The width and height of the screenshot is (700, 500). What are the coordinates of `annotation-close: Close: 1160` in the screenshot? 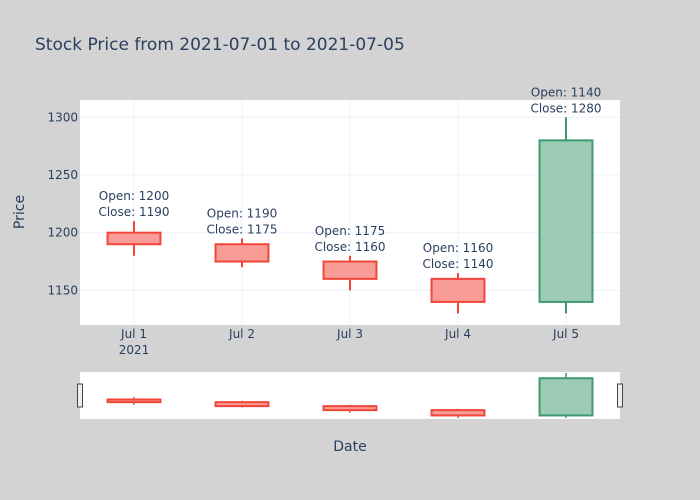 It's located at (349, 247).